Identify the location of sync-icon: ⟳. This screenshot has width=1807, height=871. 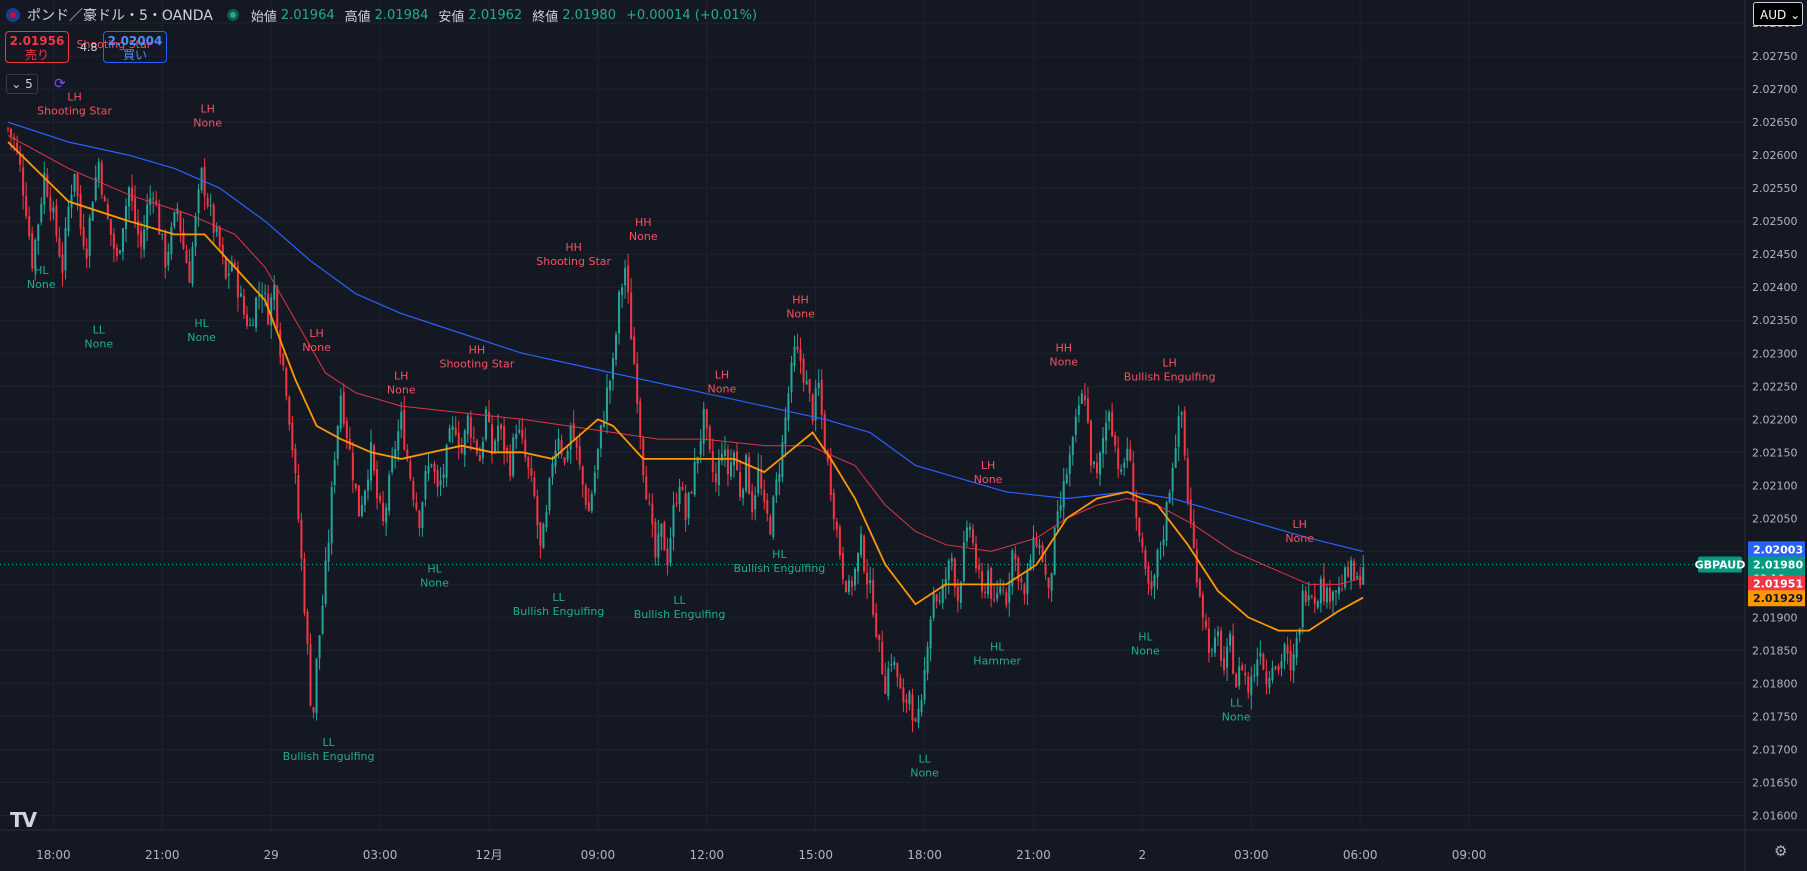
(60, 84).